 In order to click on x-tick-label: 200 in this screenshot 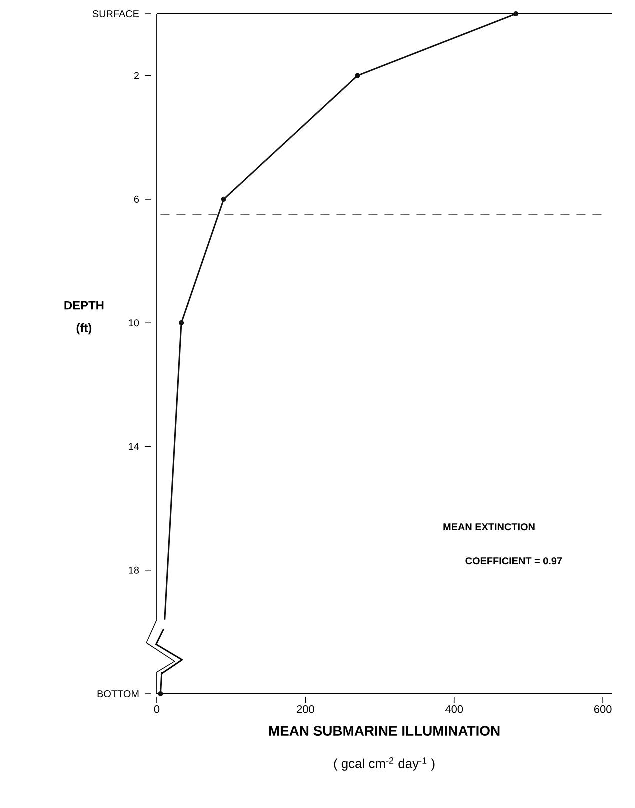, I will do `click(305, 710)`.